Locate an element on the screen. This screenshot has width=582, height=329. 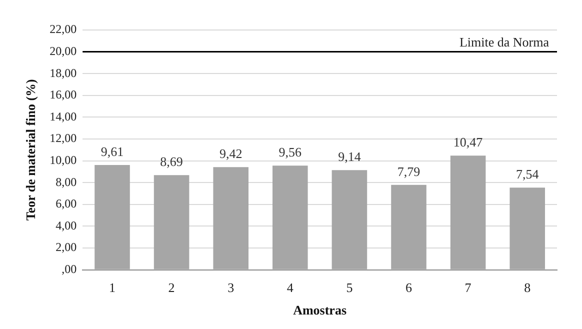
y-tick-label: 10,00 is located at coordinates (63, 159).